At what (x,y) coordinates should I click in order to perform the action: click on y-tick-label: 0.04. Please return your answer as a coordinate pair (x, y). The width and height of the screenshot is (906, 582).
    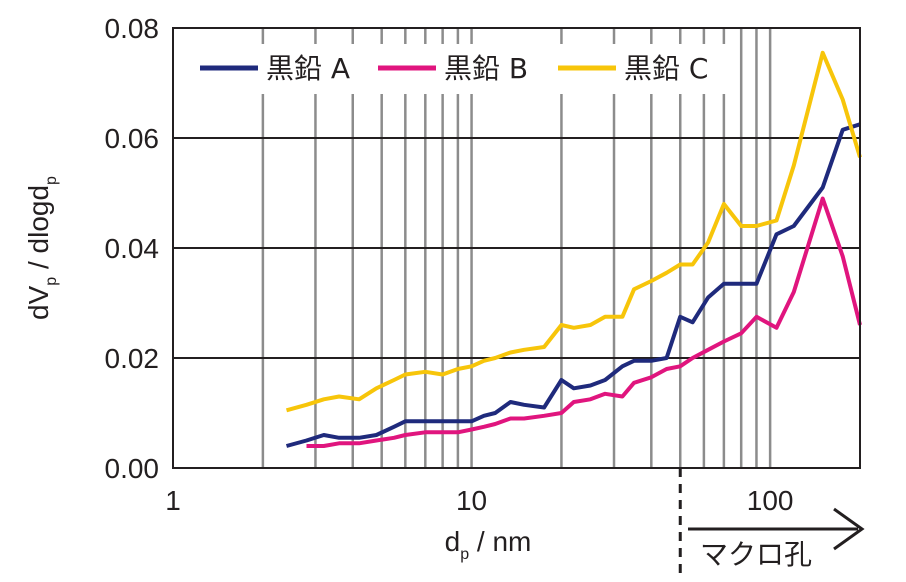
    Looking at the image, I should click on (132, 248).